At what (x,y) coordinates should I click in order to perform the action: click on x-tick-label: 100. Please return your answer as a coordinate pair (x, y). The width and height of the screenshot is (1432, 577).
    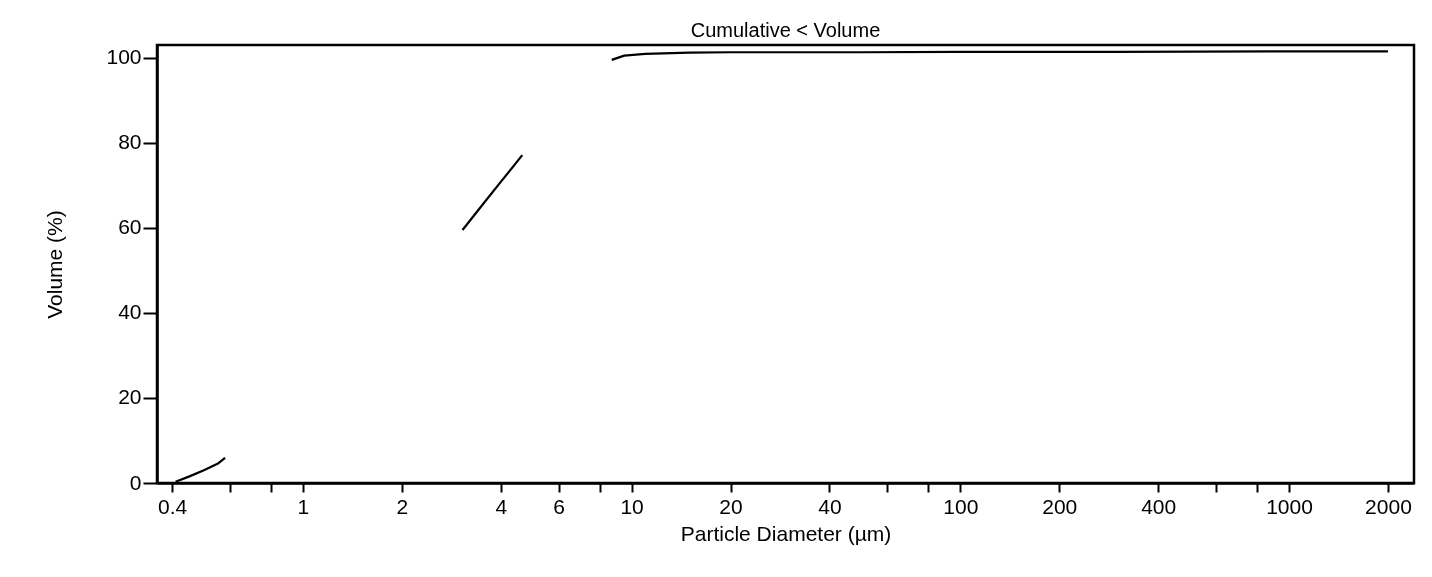
    Looking at the image, I should click on (961, 506).